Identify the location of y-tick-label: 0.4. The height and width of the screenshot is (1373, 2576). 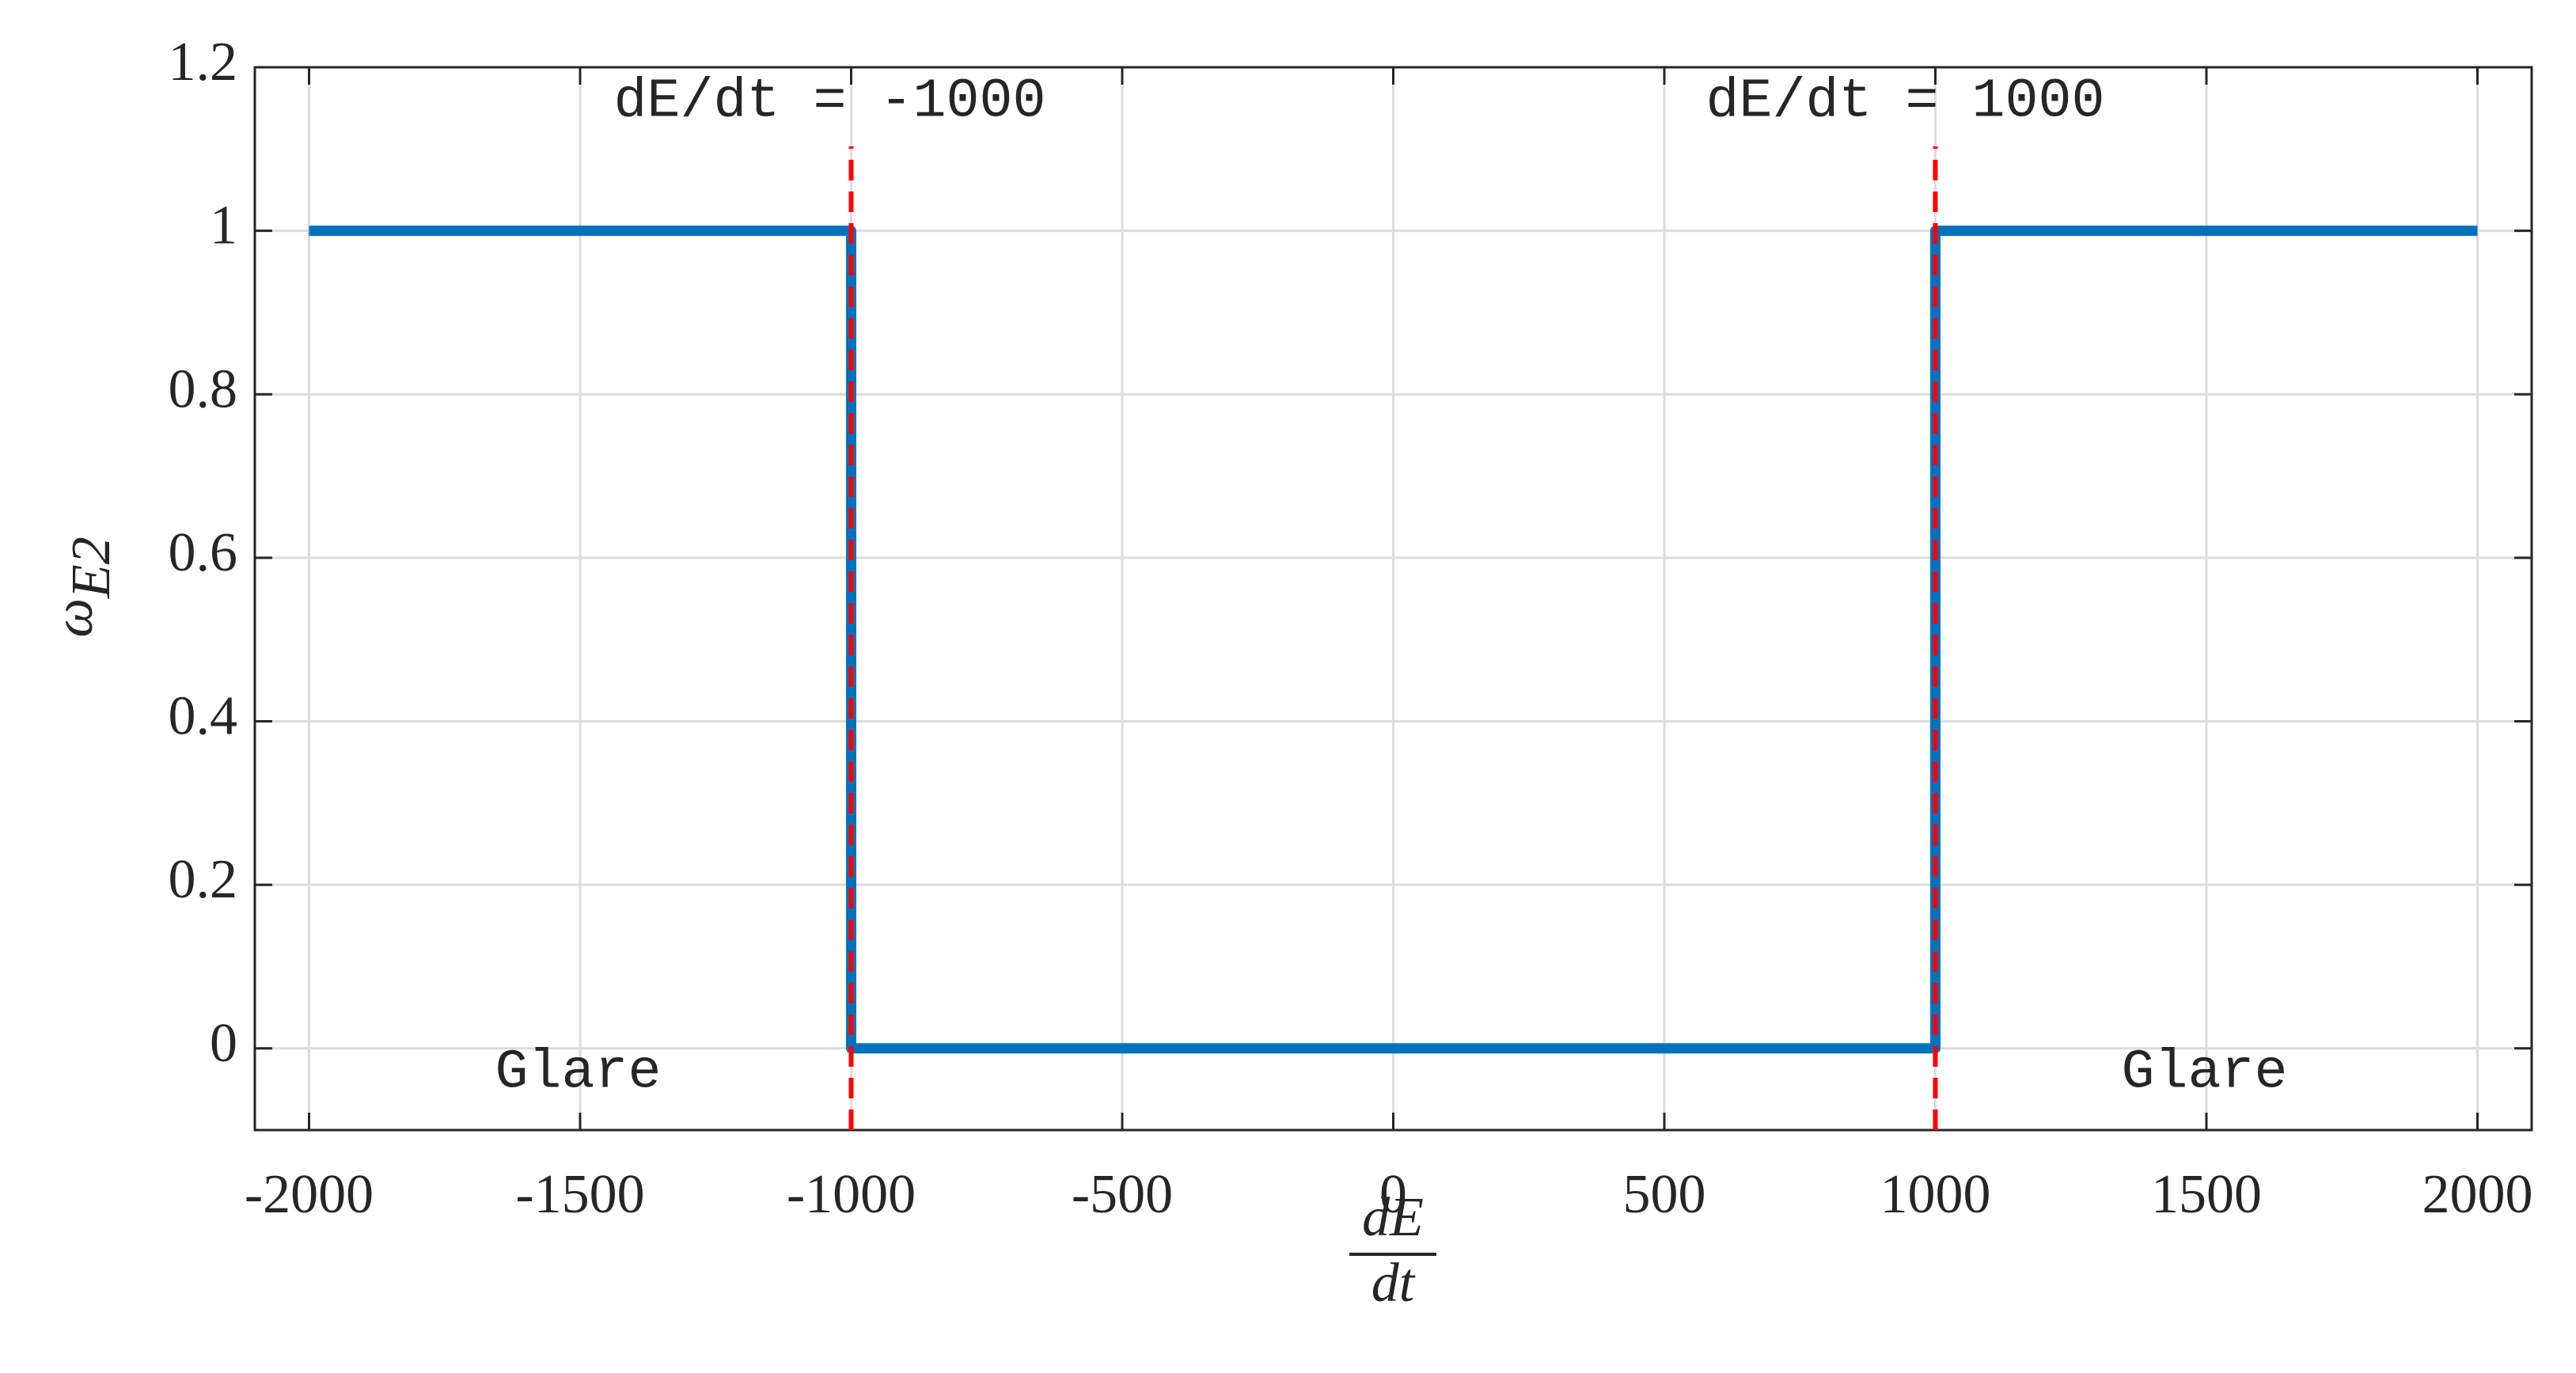
(203, 716).